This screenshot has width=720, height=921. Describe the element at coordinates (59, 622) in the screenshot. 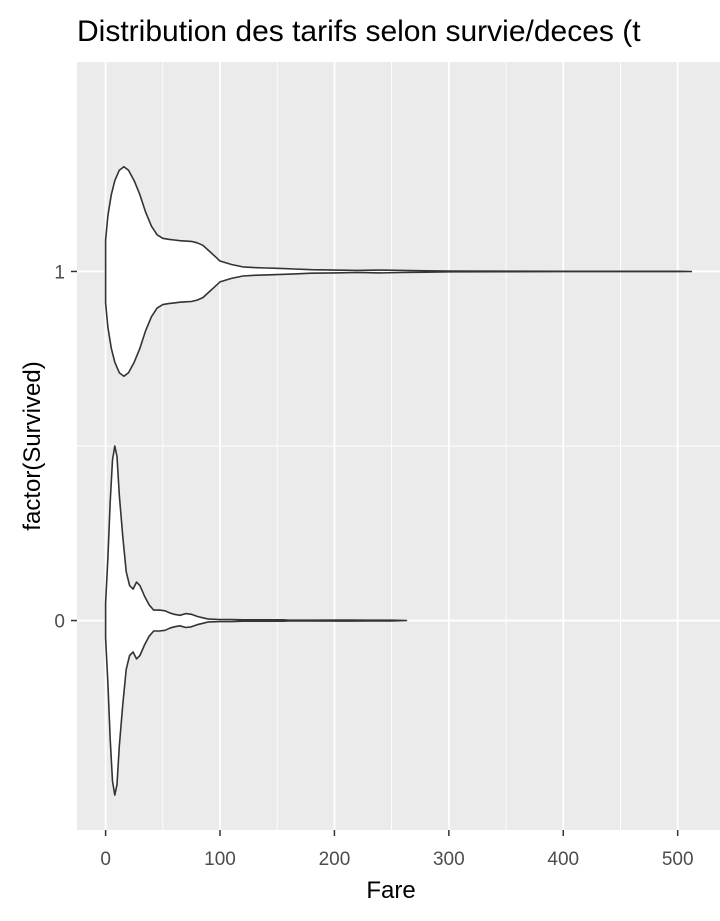

I see `y-tick-label: 0` at that location.